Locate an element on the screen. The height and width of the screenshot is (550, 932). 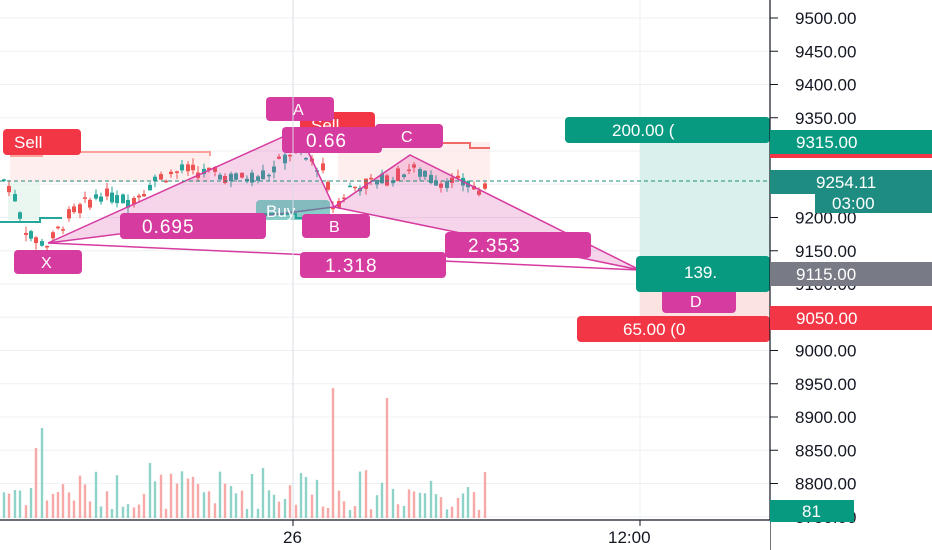
time-label-26: 26 is located at coordinates (292, 537).